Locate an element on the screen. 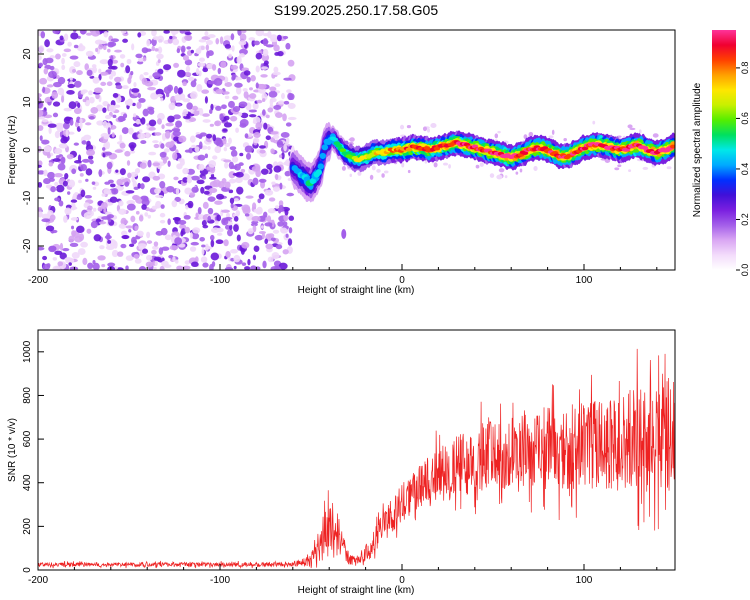  y-tick-label: -10 is located at coordinates (27, 197).